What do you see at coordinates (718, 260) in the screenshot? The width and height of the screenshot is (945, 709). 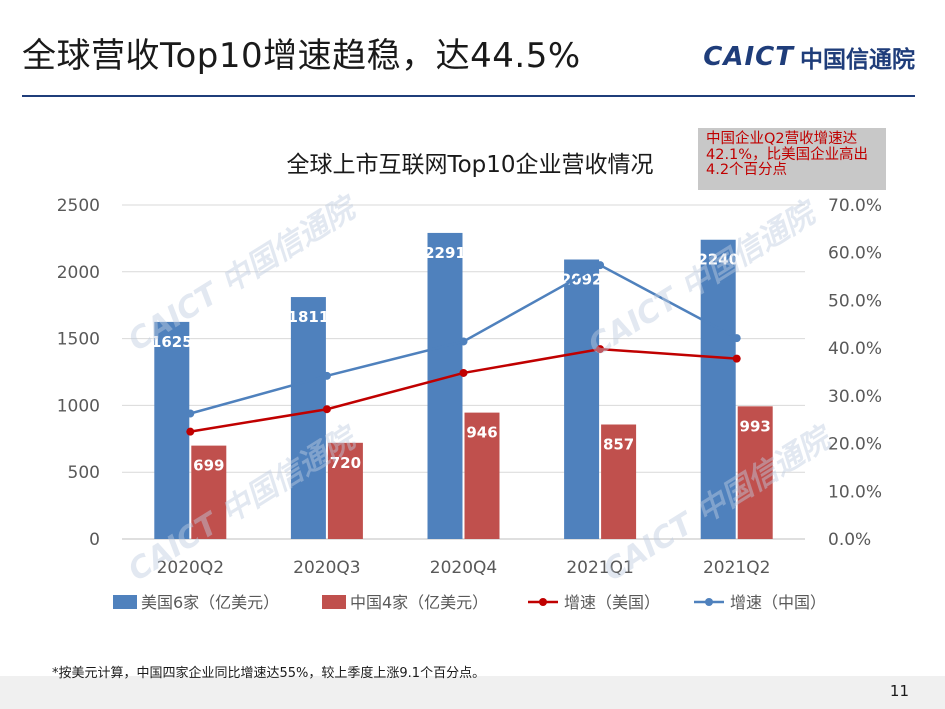 I see `bar-label-us: 2240` at bounding box center [718, 260].